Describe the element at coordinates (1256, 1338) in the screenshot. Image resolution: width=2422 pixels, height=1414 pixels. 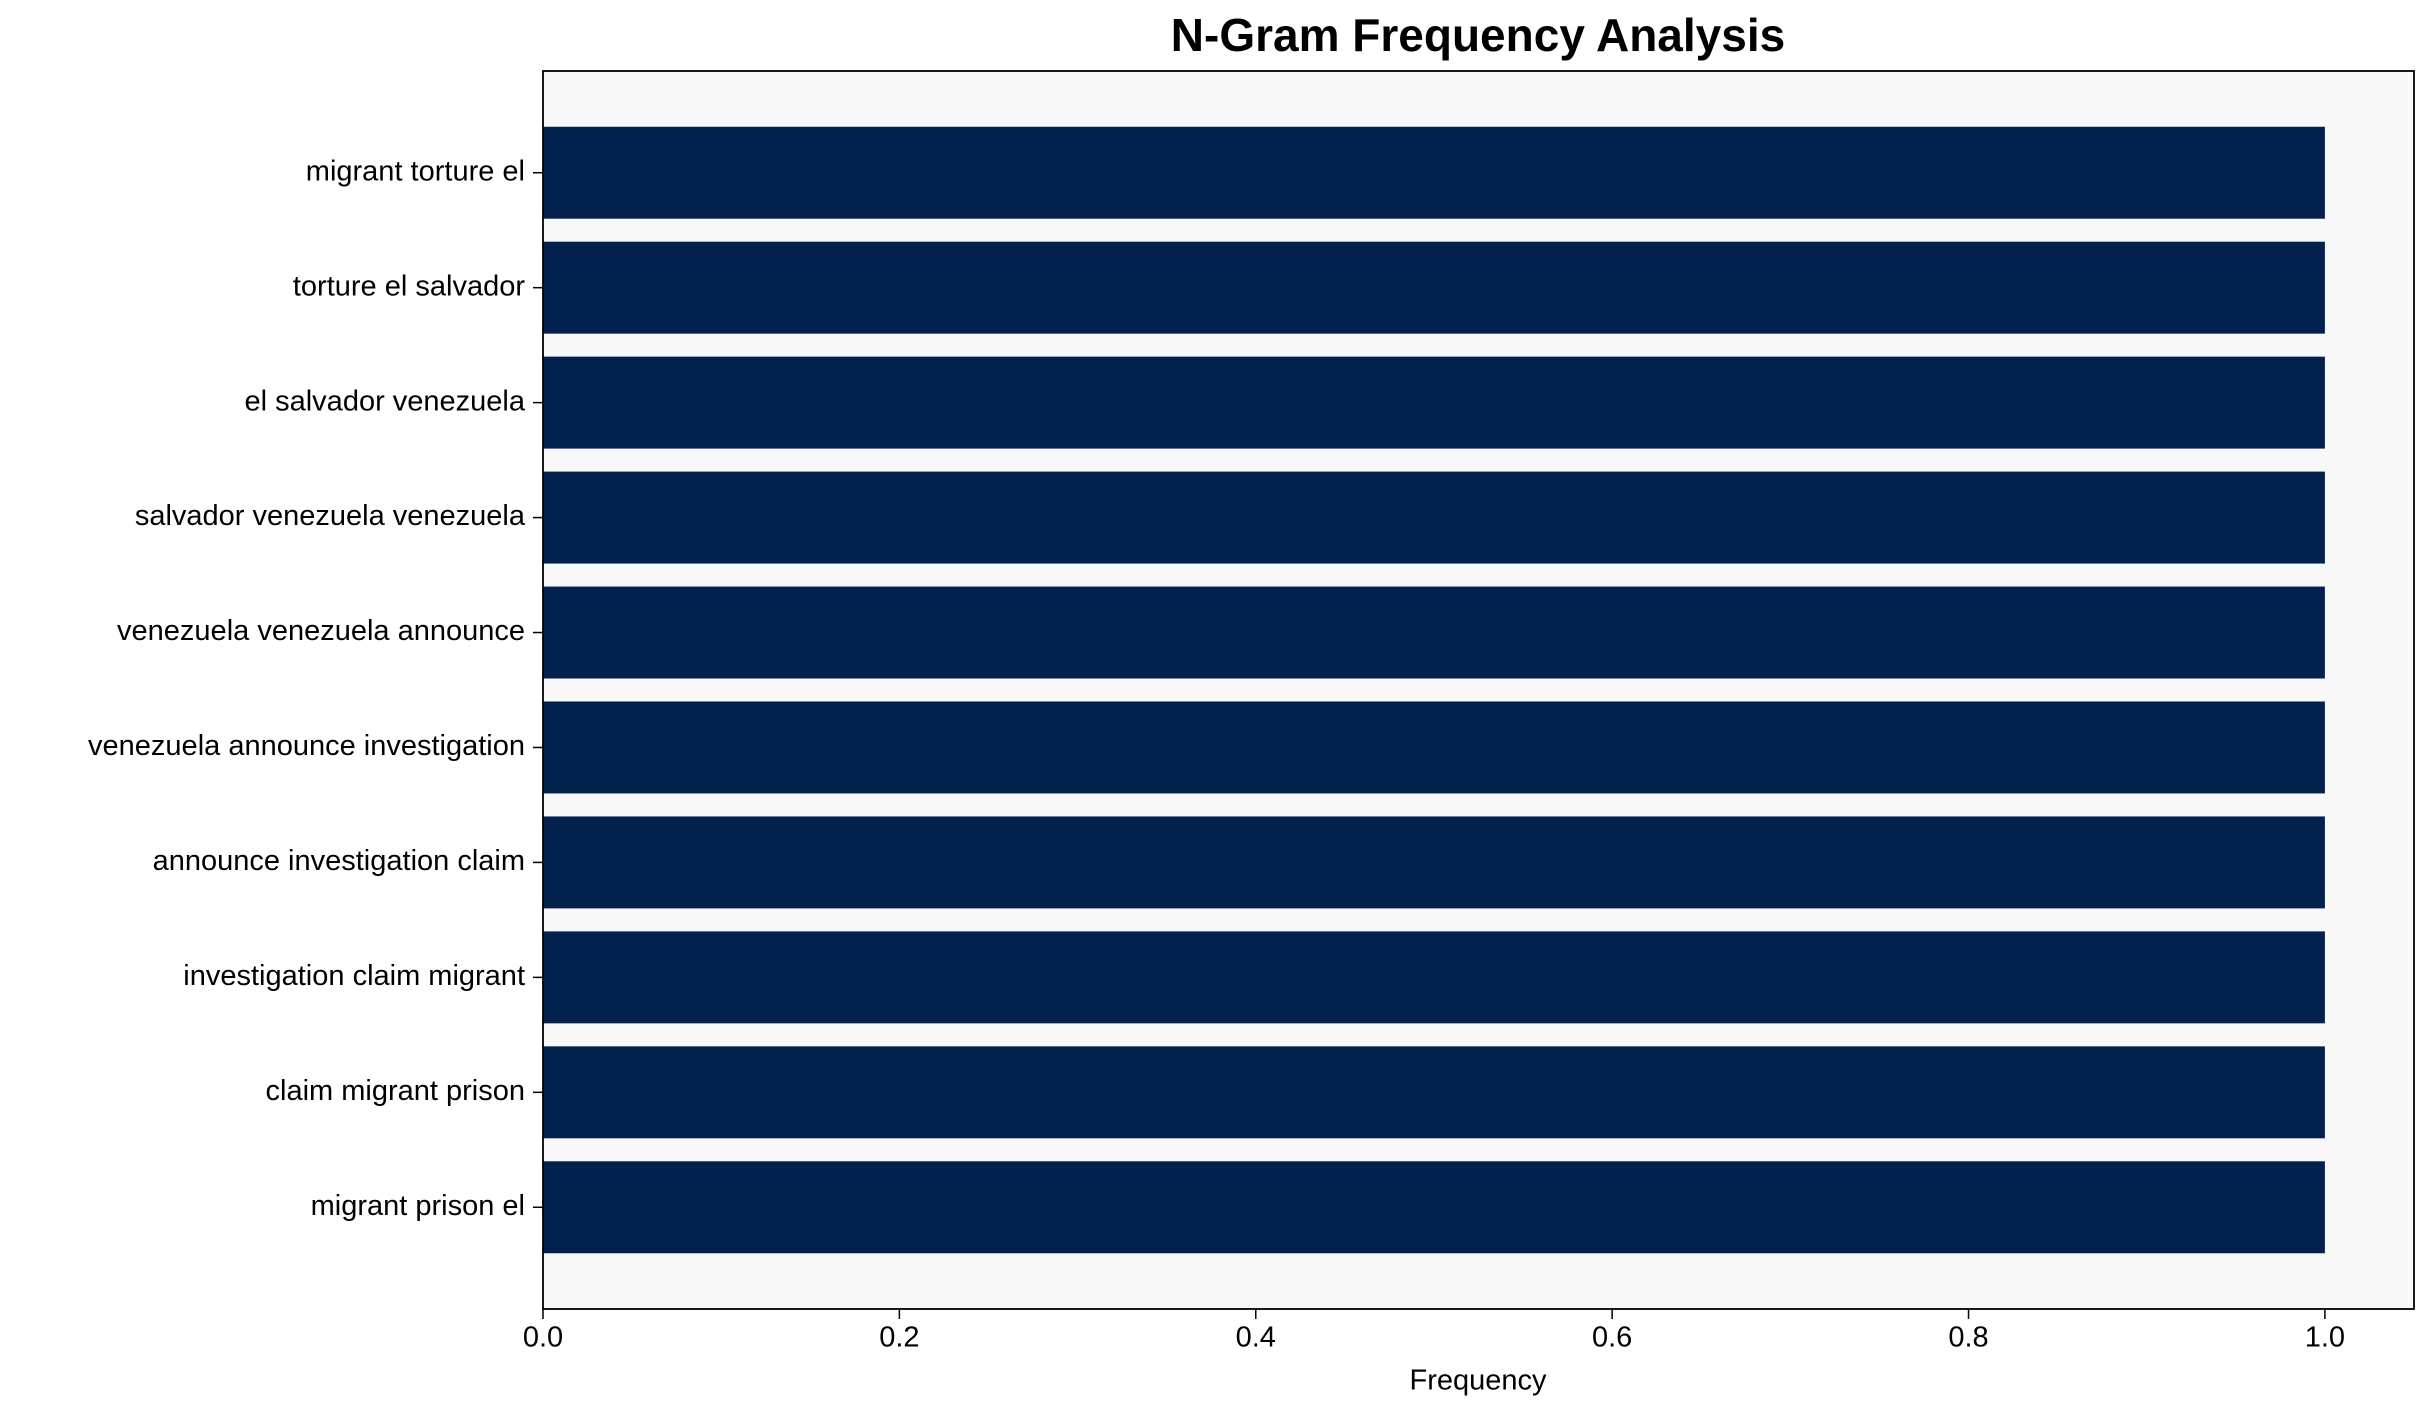
I see `x-tick-label: 0.4` at that location.